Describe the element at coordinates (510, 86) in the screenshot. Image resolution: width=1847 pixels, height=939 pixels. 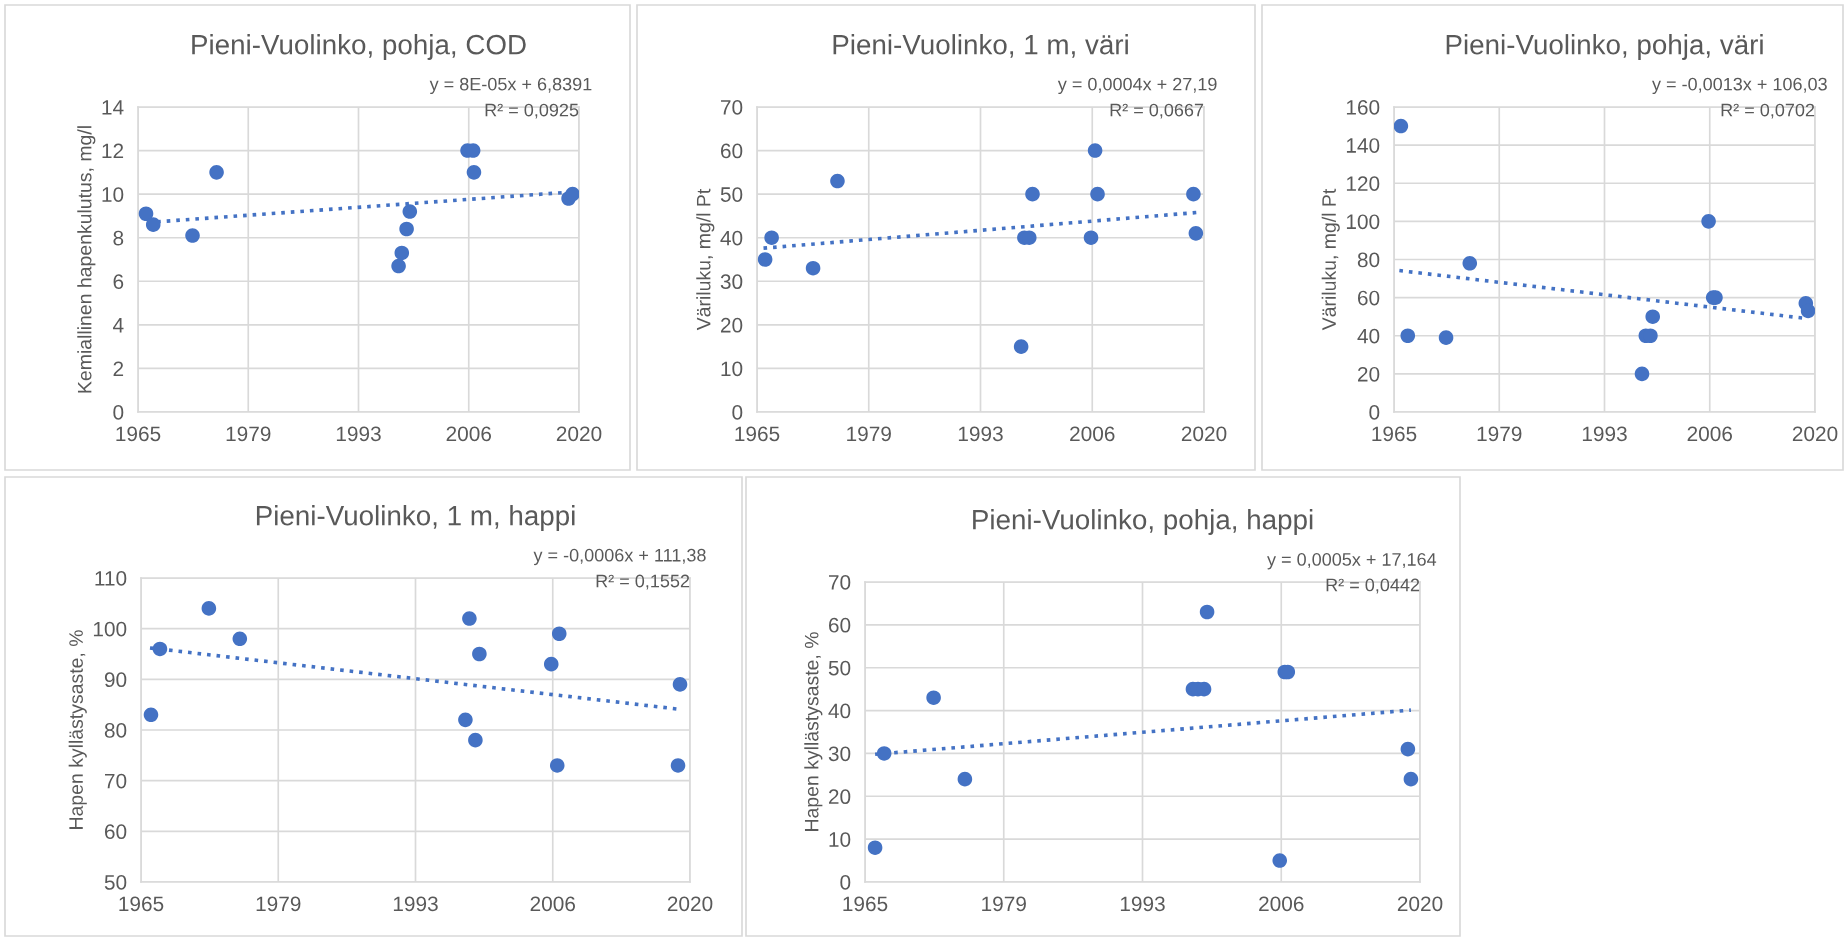
I see `text: y = 8E-05x + 6,8391` at that location.